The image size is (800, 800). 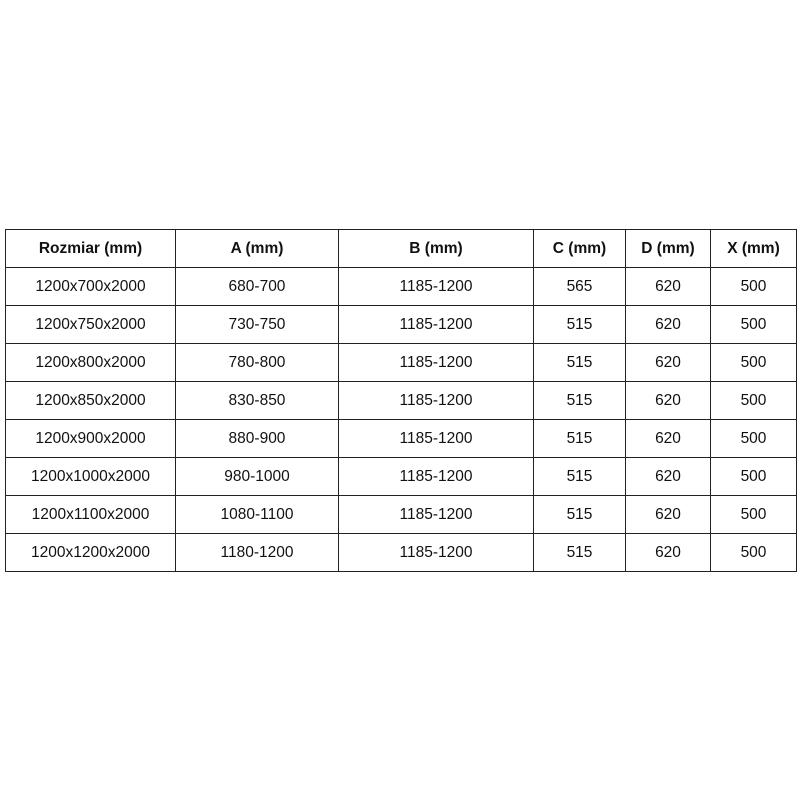 What do you see at coordinates (257, 286) in the screenshot?
I see `cell-a: 680-700` at bounding box center [257, 286].